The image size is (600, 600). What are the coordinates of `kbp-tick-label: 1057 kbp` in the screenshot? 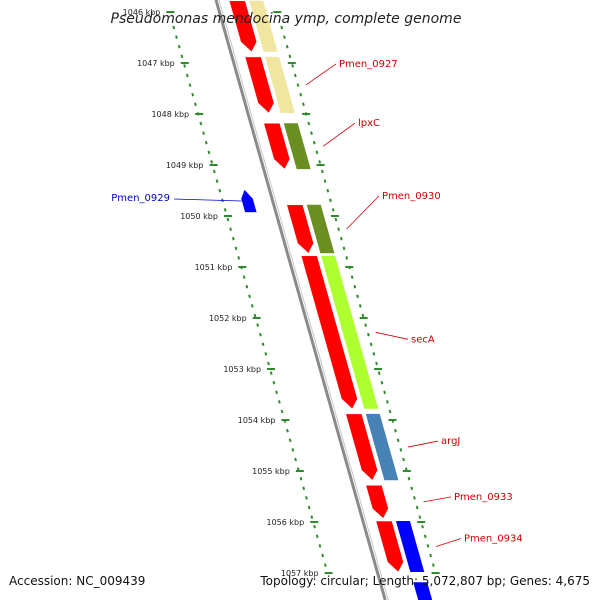 It's located at (300, 573).